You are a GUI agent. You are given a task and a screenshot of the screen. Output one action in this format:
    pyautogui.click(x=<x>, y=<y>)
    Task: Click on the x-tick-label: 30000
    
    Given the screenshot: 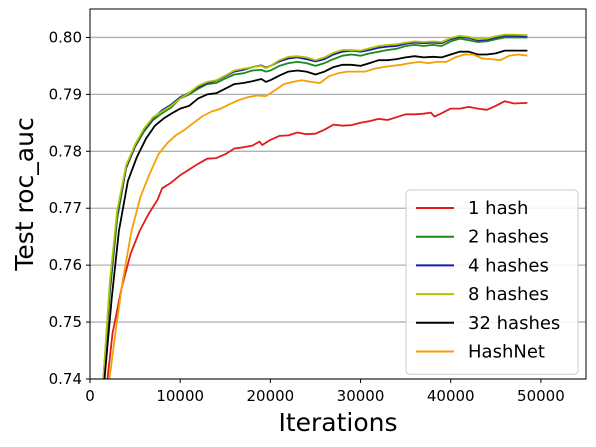 What is the action you would take?
    pyautogui.click(x=361, y=396)
    